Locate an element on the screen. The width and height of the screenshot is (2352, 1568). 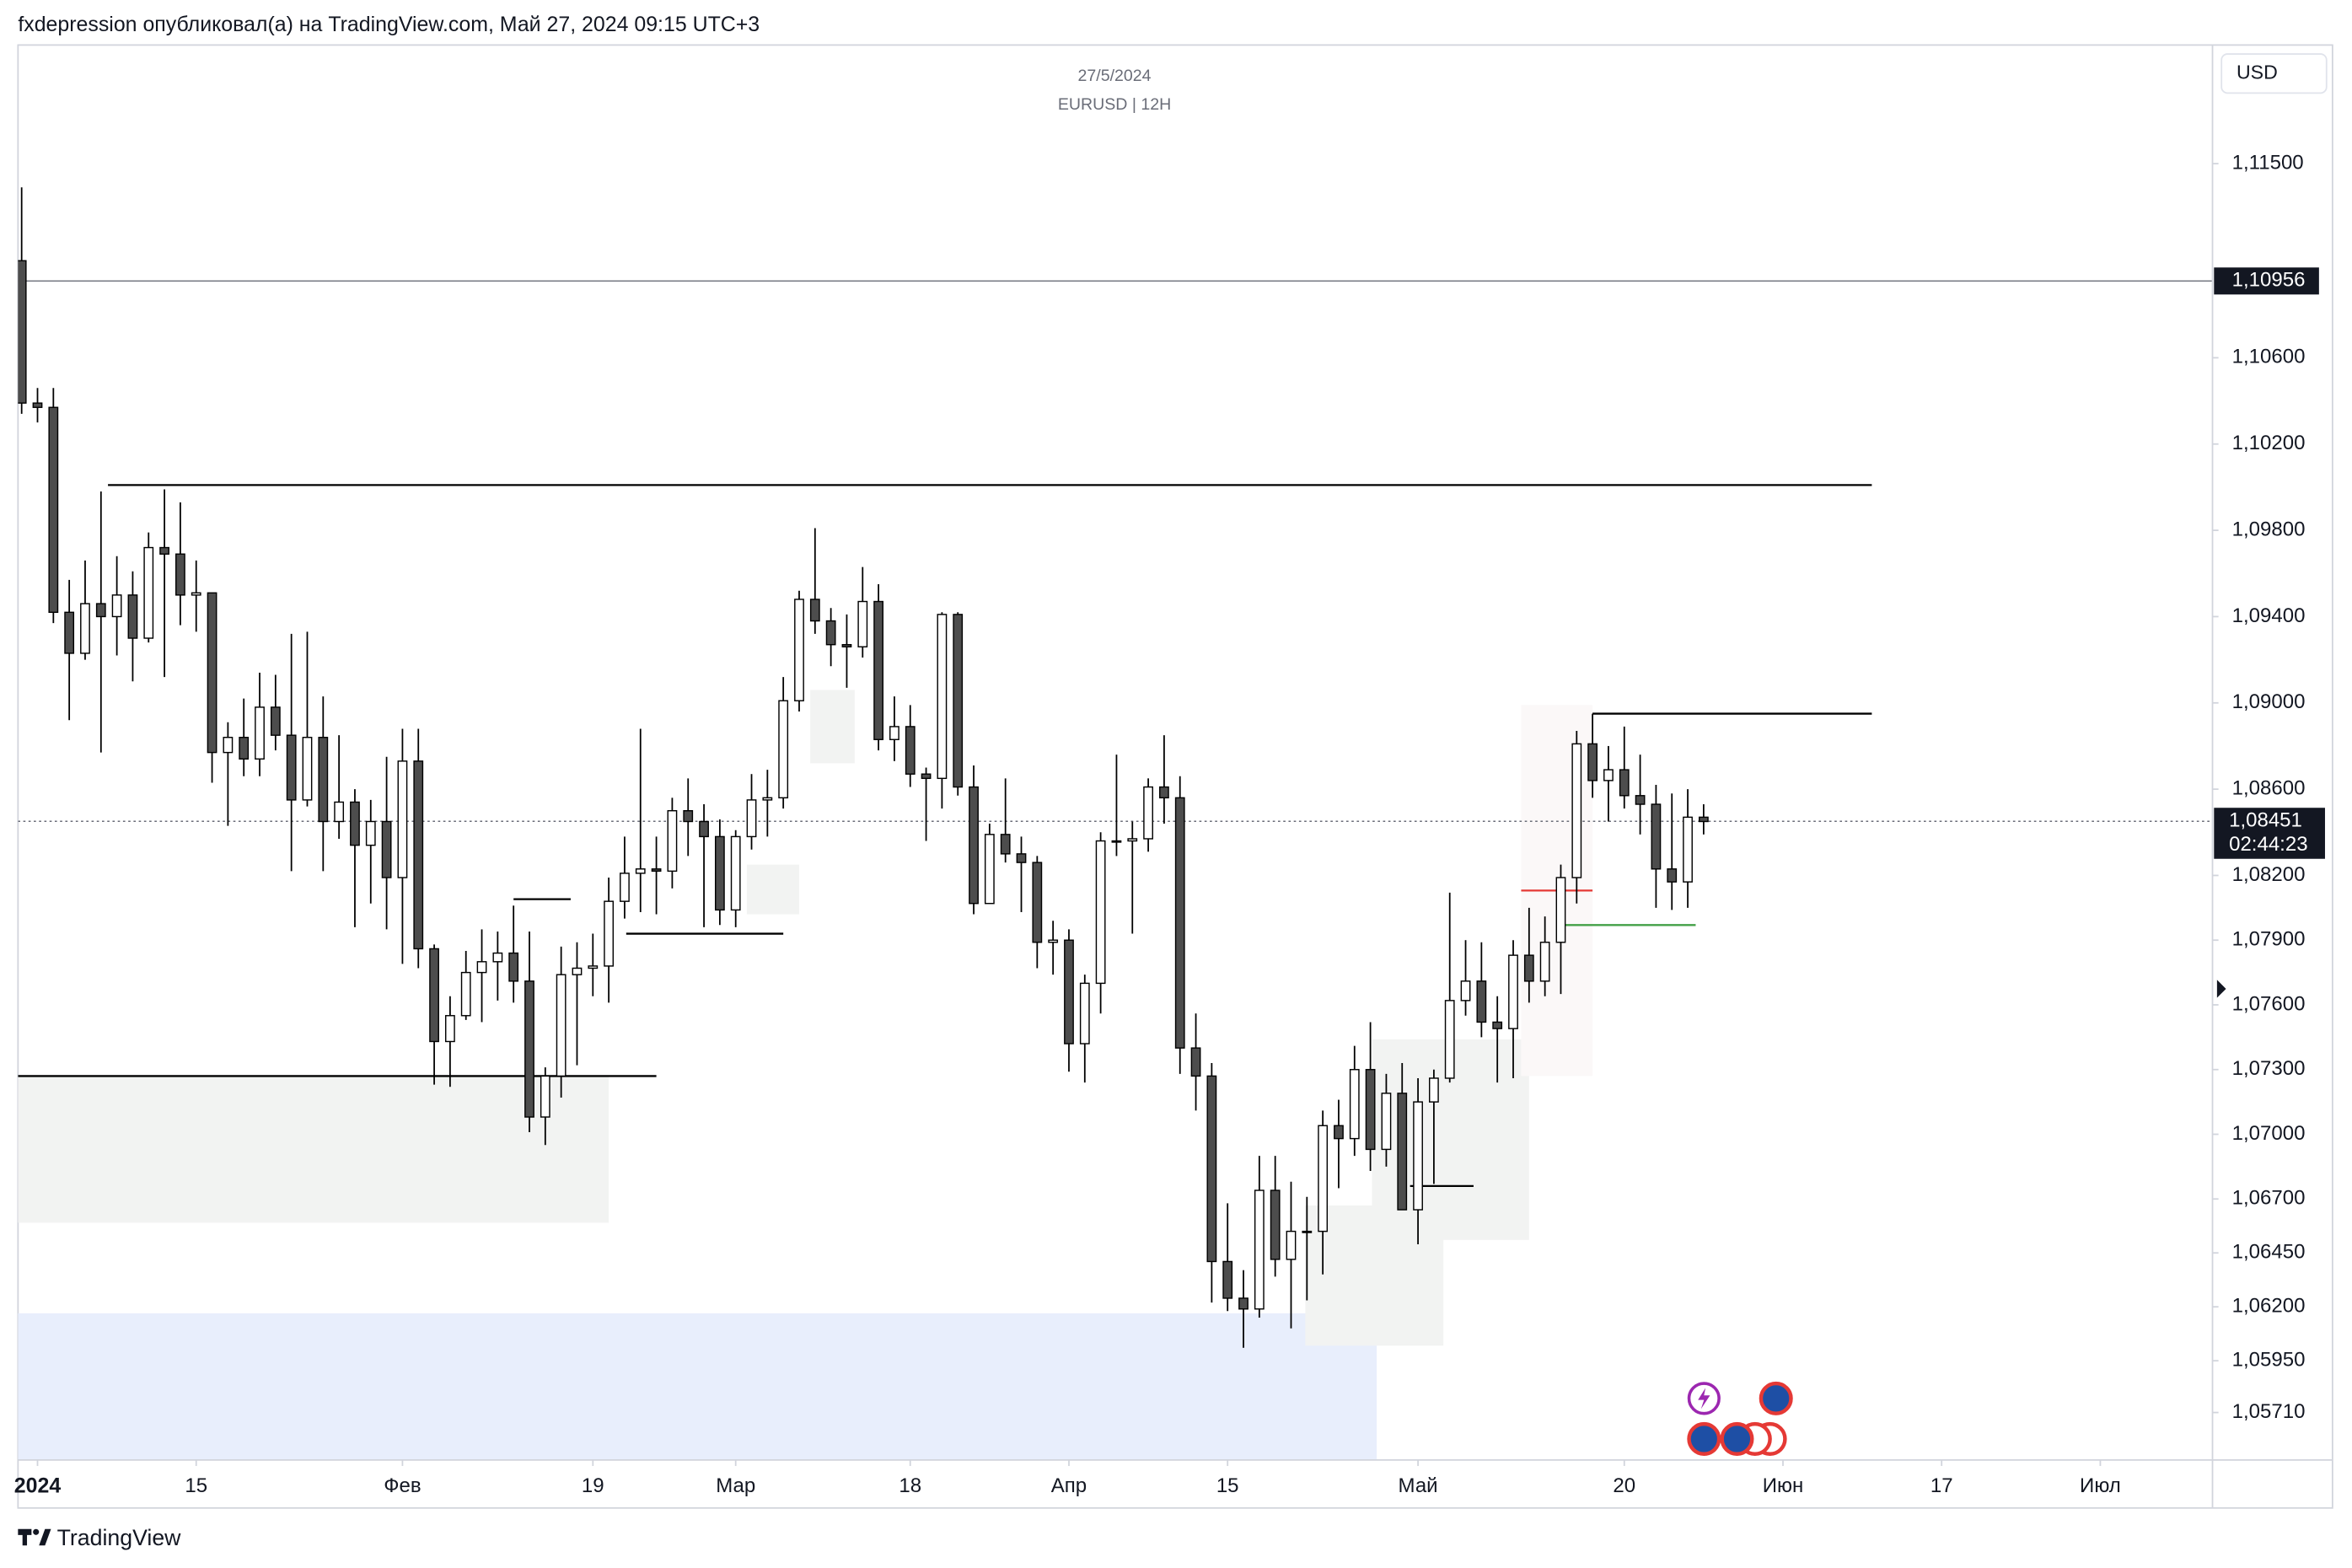
price-axis-marker is located at coordinates (2221, 989).